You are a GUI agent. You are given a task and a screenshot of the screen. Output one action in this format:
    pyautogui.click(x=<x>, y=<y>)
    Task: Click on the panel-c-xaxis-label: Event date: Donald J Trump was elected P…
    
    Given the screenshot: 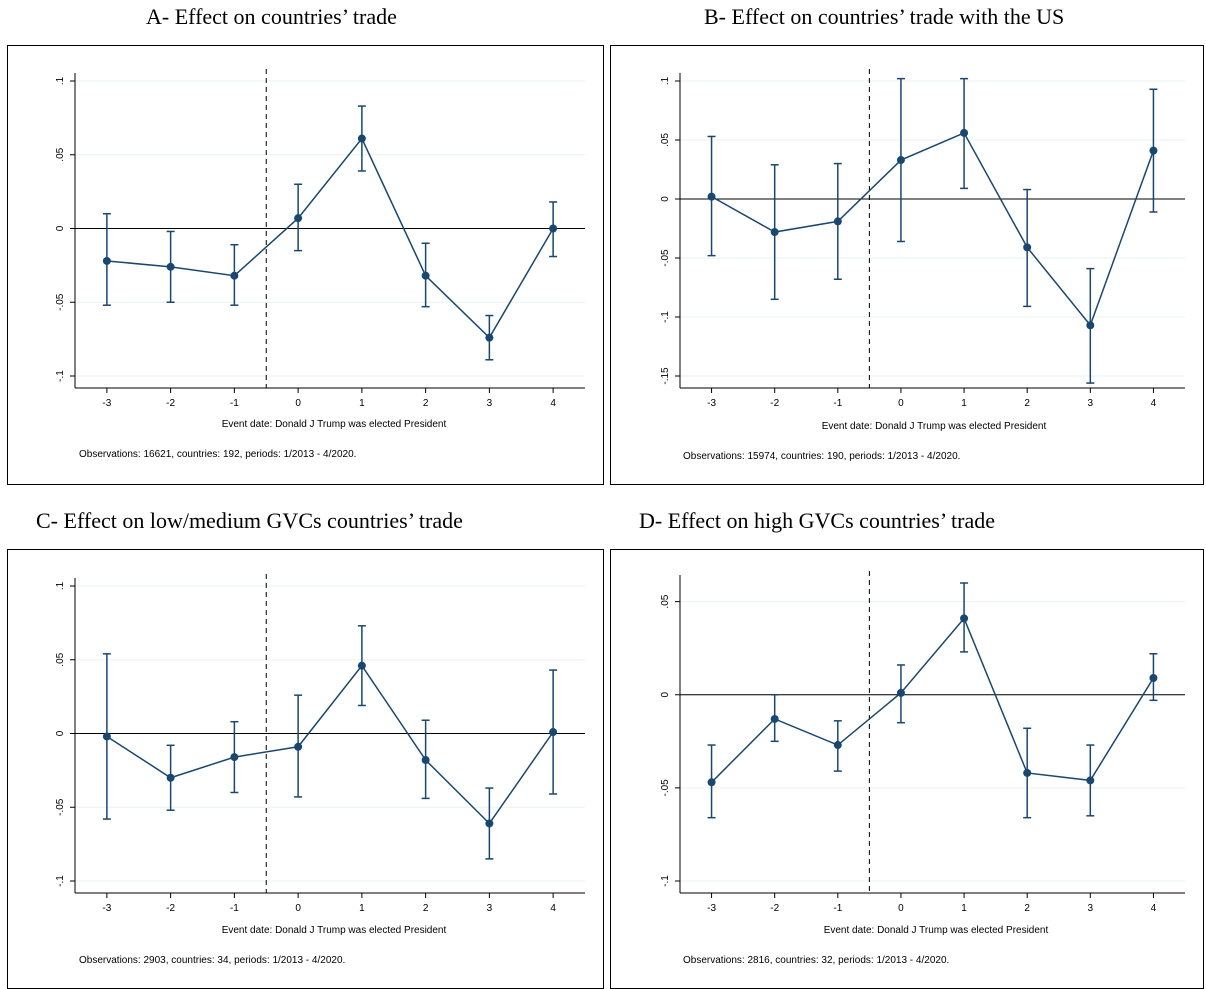 What is the action you would take?
    pyautogui.click(x=334, y=930)
    